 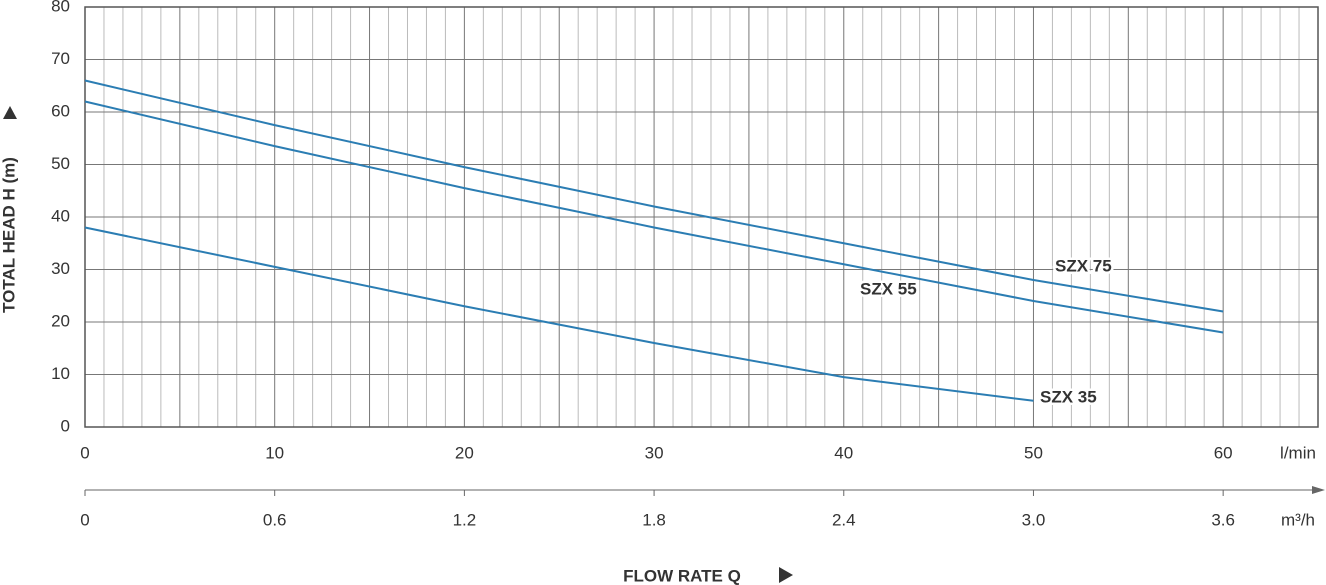 I want to click on x2-tick-label: 0, so click(x=84, y=519).